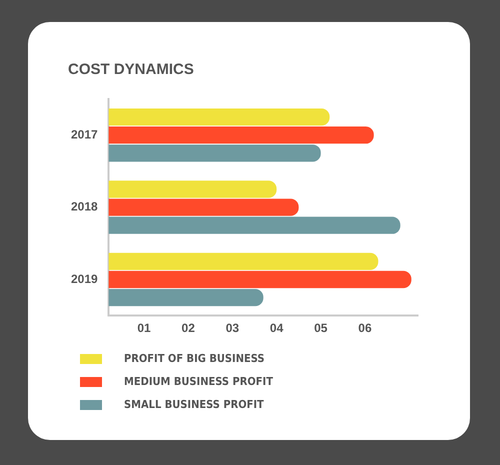  What do you see at coordinates (194, 404) in the screenshot?
I see `legend-label: SMALL BUSINESS PROFIT` at bounding box center [194, 404].